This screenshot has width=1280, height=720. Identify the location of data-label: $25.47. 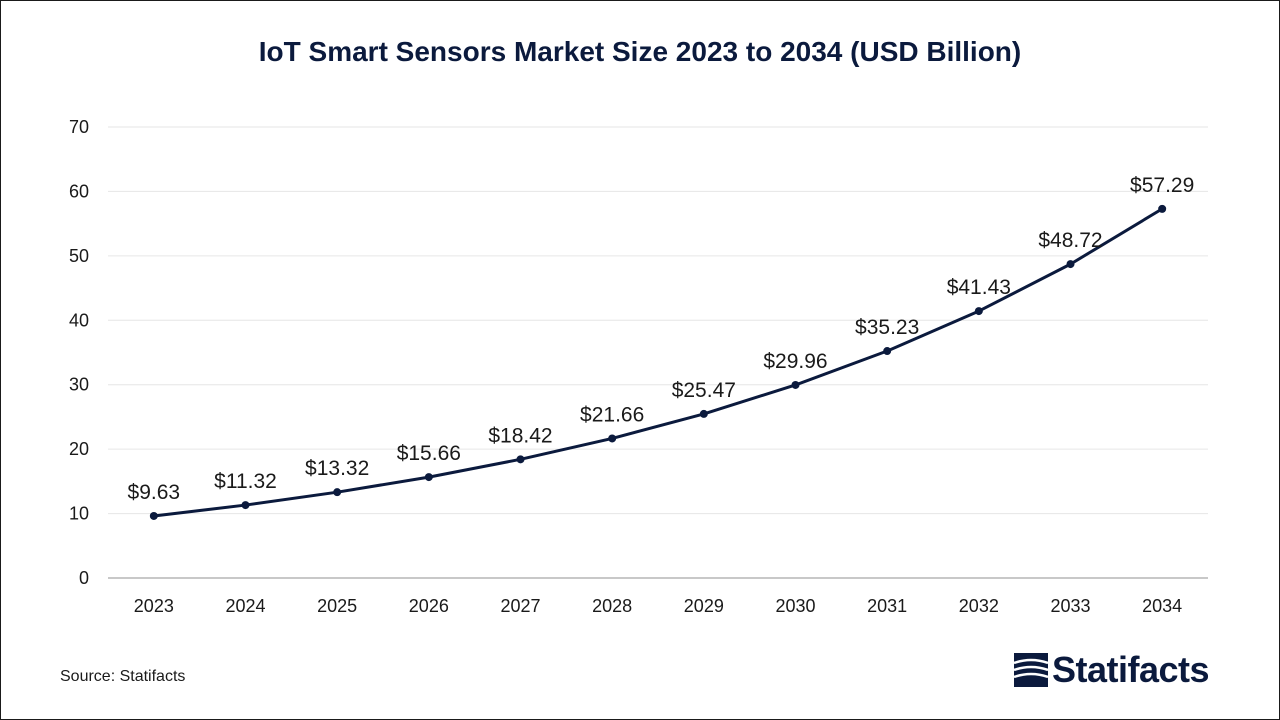
(704, 390).